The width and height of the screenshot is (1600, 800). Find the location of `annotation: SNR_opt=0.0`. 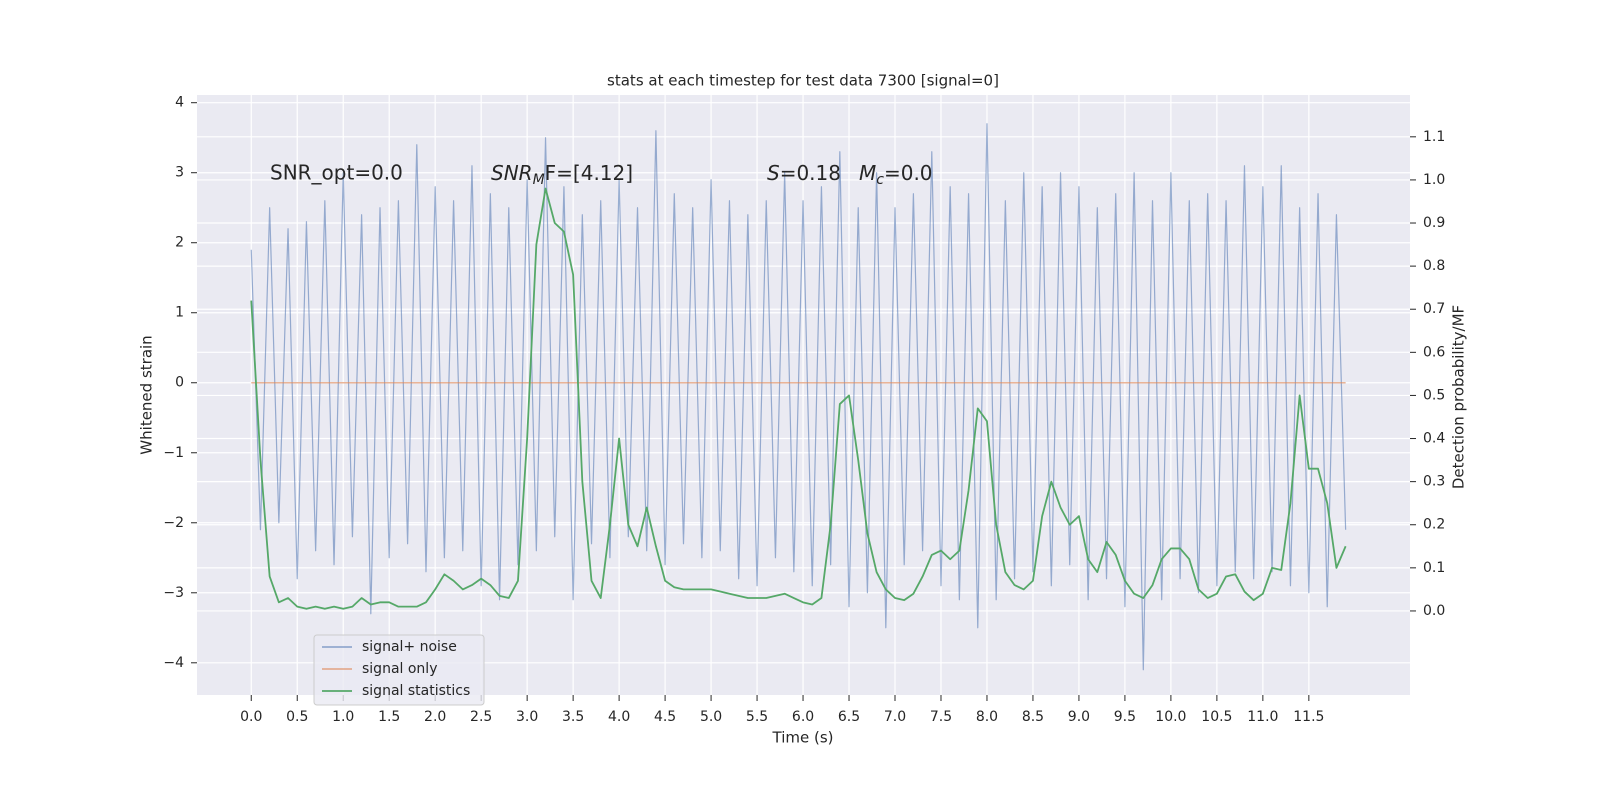

annotation: SNR_opt=0.0 is located at coordinates (336, 173).